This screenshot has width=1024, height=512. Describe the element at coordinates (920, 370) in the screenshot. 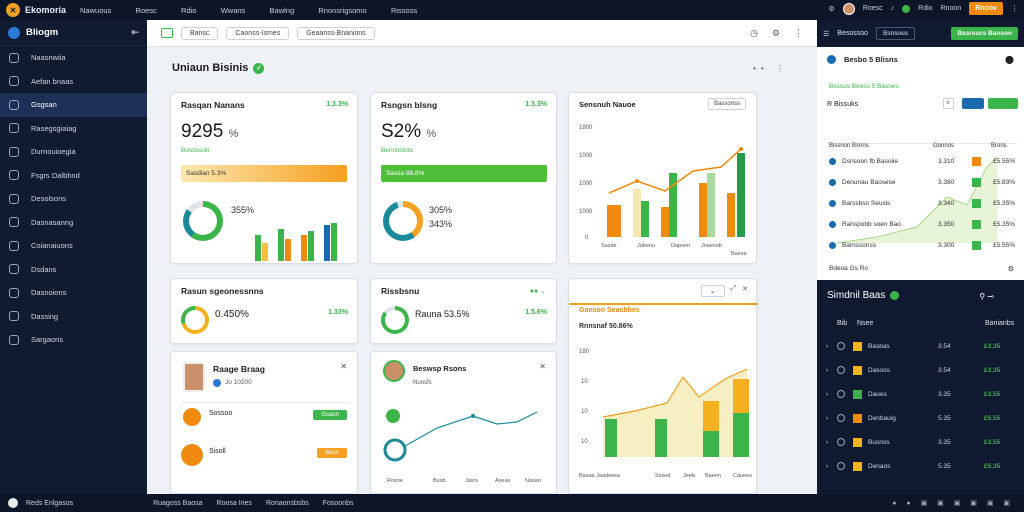

I see `list-item: › Dasoos 3.54 £3.35` at that location.